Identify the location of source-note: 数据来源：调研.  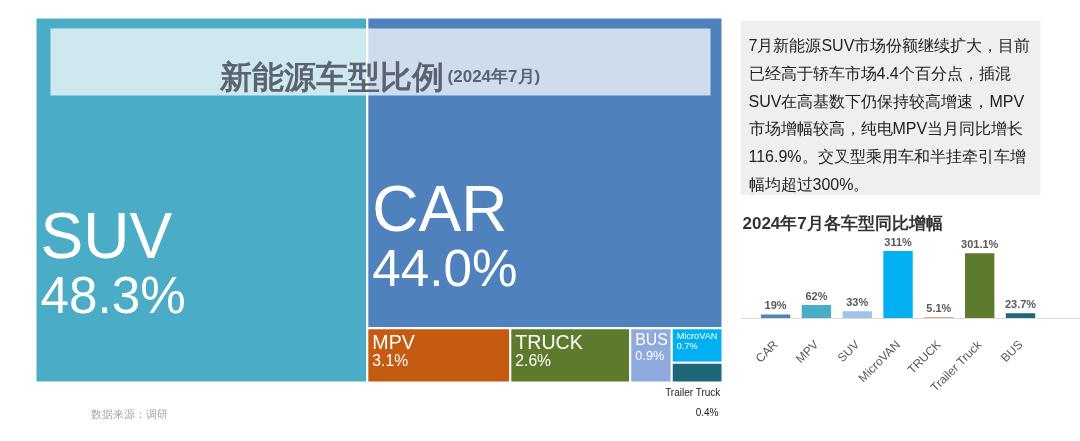
(129, 413).